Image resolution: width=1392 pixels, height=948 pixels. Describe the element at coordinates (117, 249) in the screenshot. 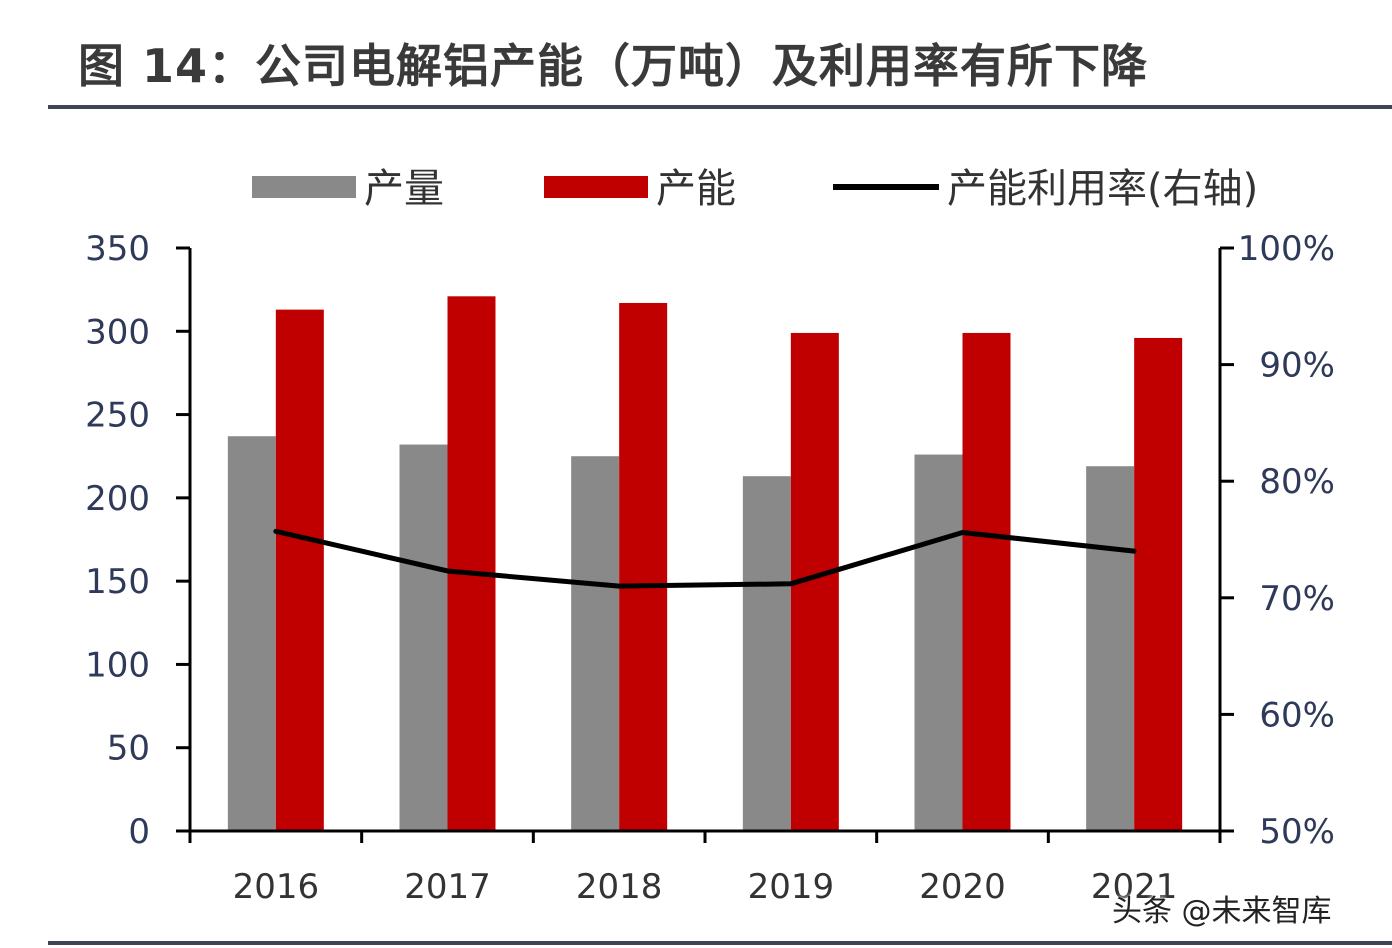

I see `left-tick-label: 350` at that location.